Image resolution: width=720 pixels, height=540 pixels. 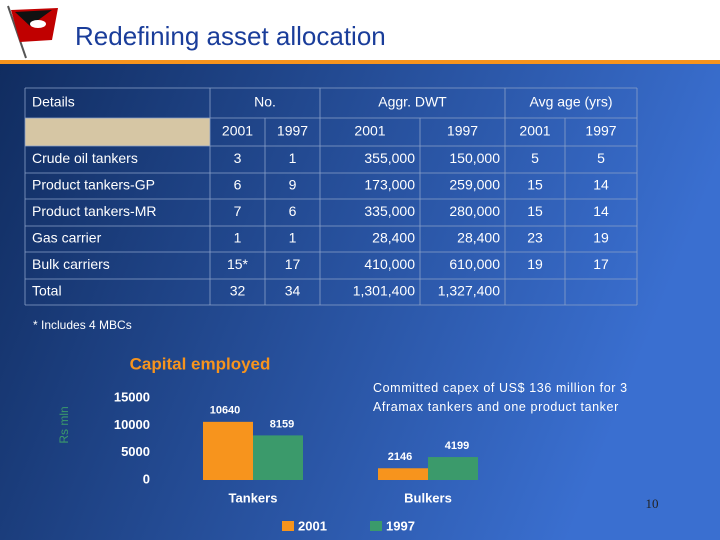 I want to click on y-tick-label: 5000, so click(x=135, y=451).